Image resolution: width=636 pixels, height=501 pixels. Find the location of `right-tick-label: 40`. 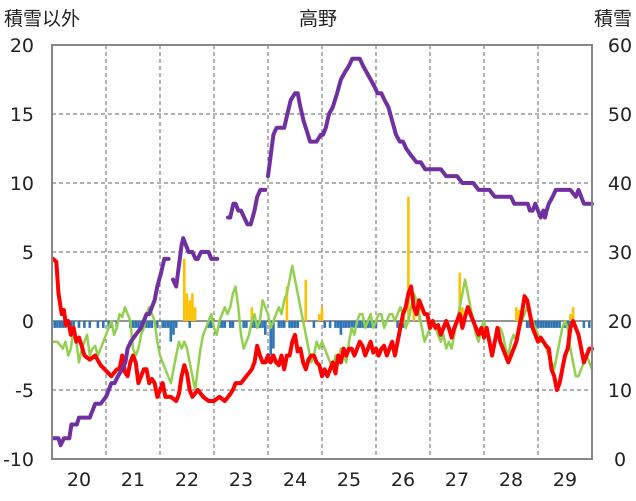

right-tick-label: 40 is located at coordinates (620, 184).